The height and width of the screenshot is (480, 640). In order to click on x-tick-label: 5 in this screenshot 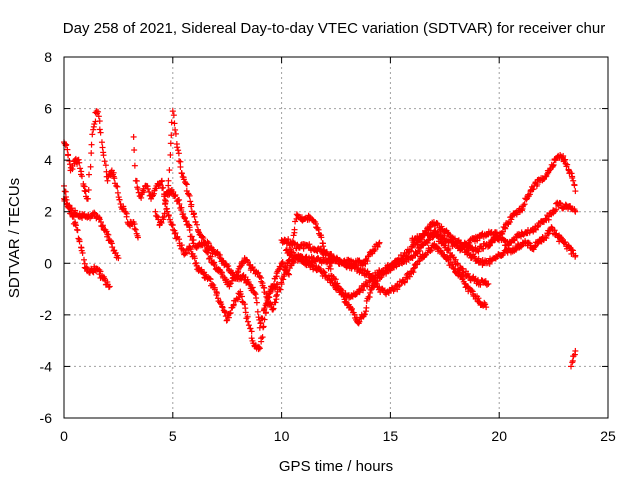, I will do `click(173, 436)`.